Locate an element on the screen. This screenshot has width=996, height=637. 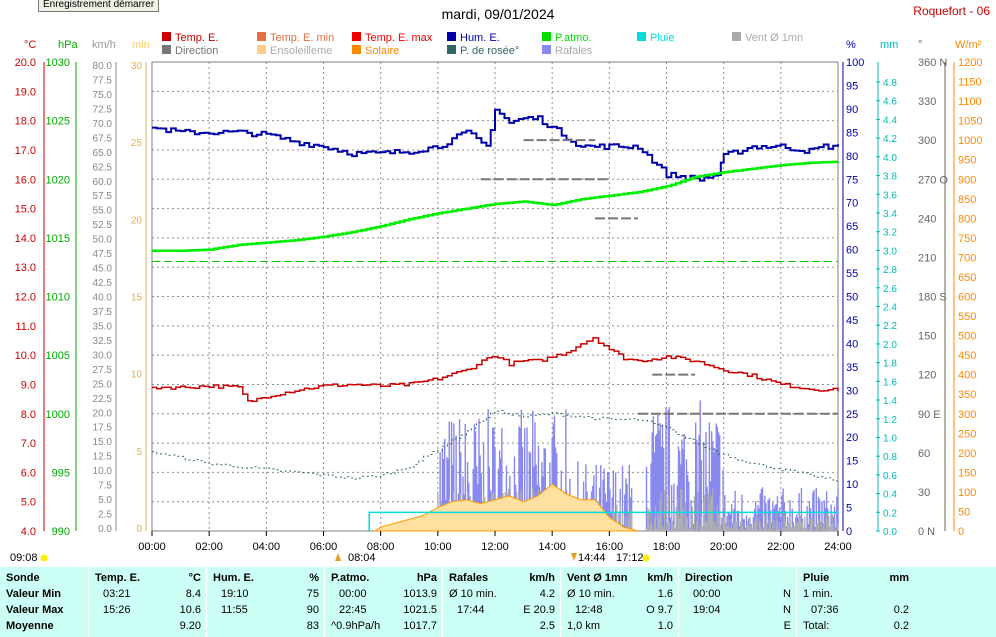
humidity-axis-tick: 75 is located at coordinates (852, 180).